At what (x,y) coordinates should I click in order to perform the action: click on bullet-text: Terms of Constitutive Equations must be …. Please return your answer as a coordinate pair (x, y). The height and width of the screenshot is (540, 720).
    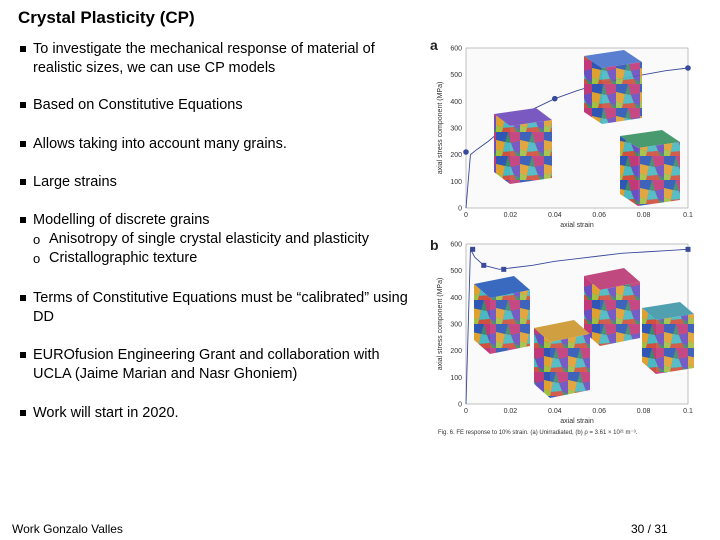
    Looking at the image, I should click on (220, 307).